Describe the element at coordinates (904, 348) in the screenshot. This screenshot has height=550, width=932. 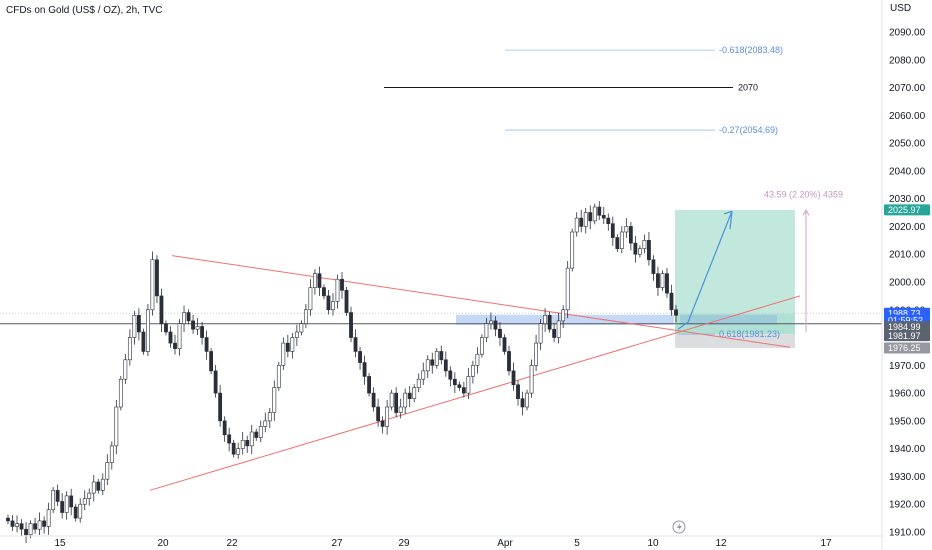
I see `price-tag-label: 1976.25` at that location.